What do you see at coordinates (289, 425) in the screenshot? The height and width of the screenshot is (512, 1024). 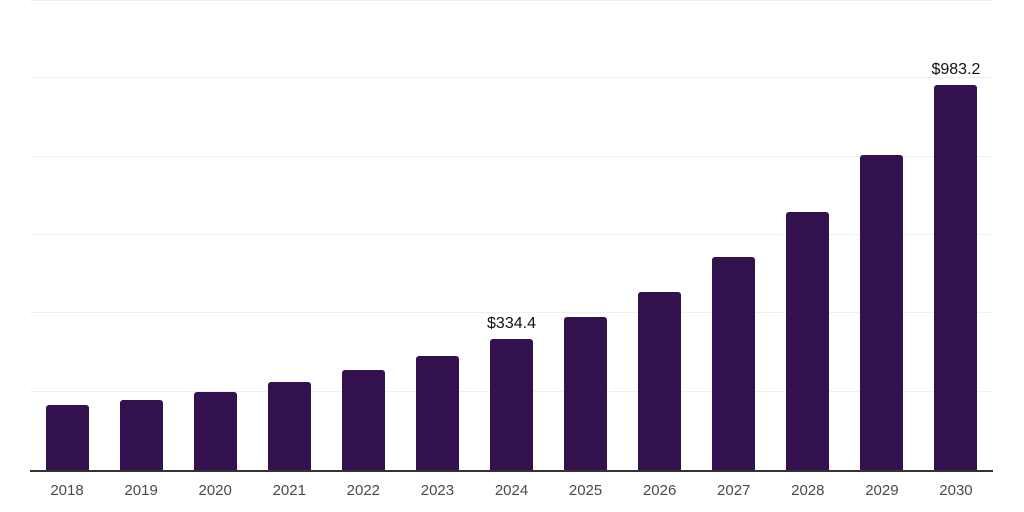 I see `bar-2021` at bounding box center [289, 425].